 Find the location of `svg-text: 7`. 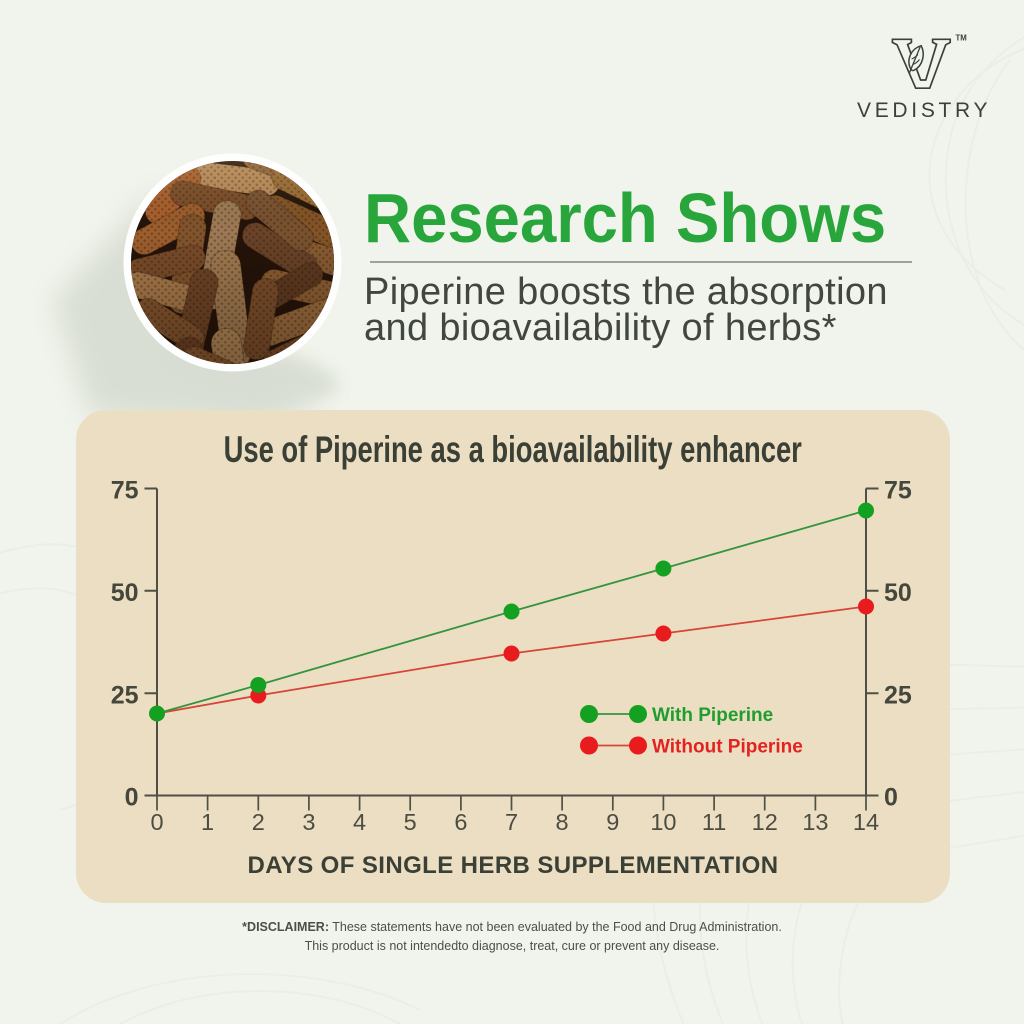

svg-text: 7 is located at coordinates (511, 822).